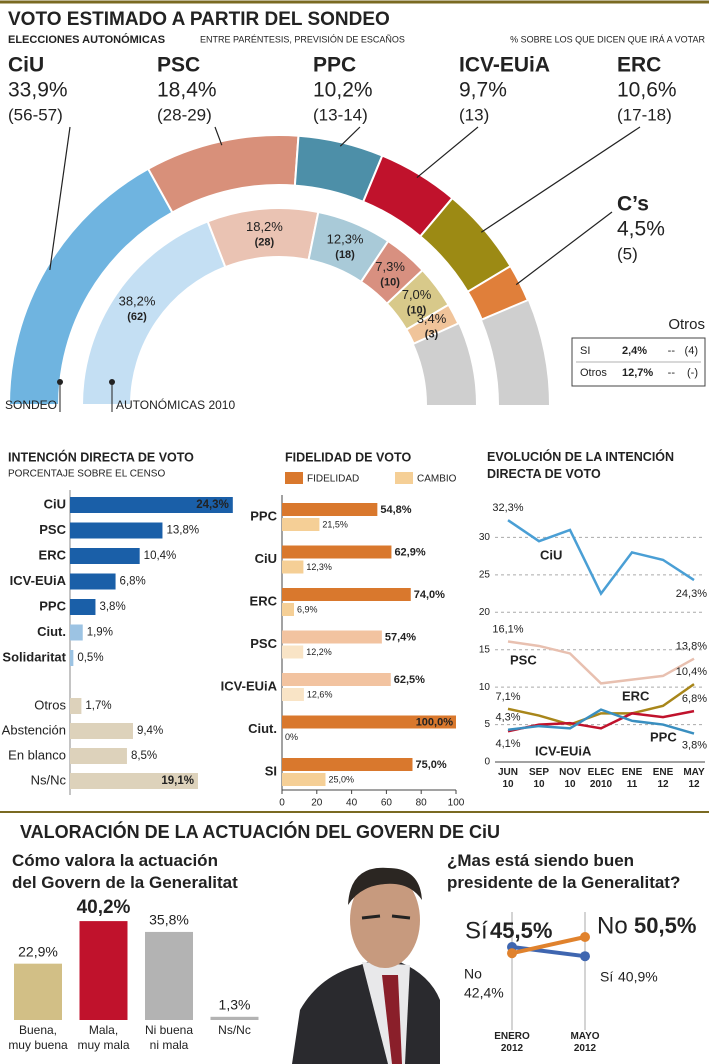 This screenshot has height=1064, width=709. What do you see at coordinates (112, 382) in the screenshot?
I see `pointer-dot` at bounding box center [112, 382].